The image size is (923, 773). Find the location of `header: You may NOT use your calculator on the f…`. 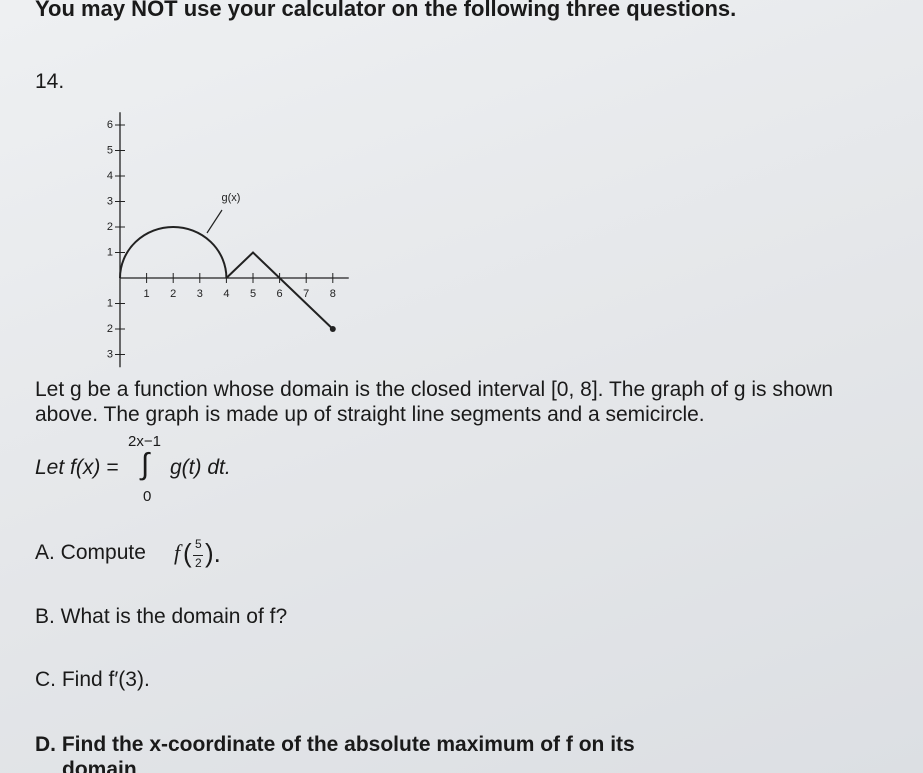

header: You may NOT use your calculator on the f… is located at coordinates (386, 10).